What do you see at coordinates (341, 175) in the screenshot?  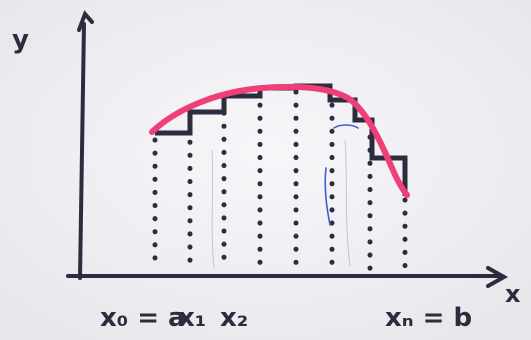 I see `blue-pen-mark` at bounding box center [341, 175].